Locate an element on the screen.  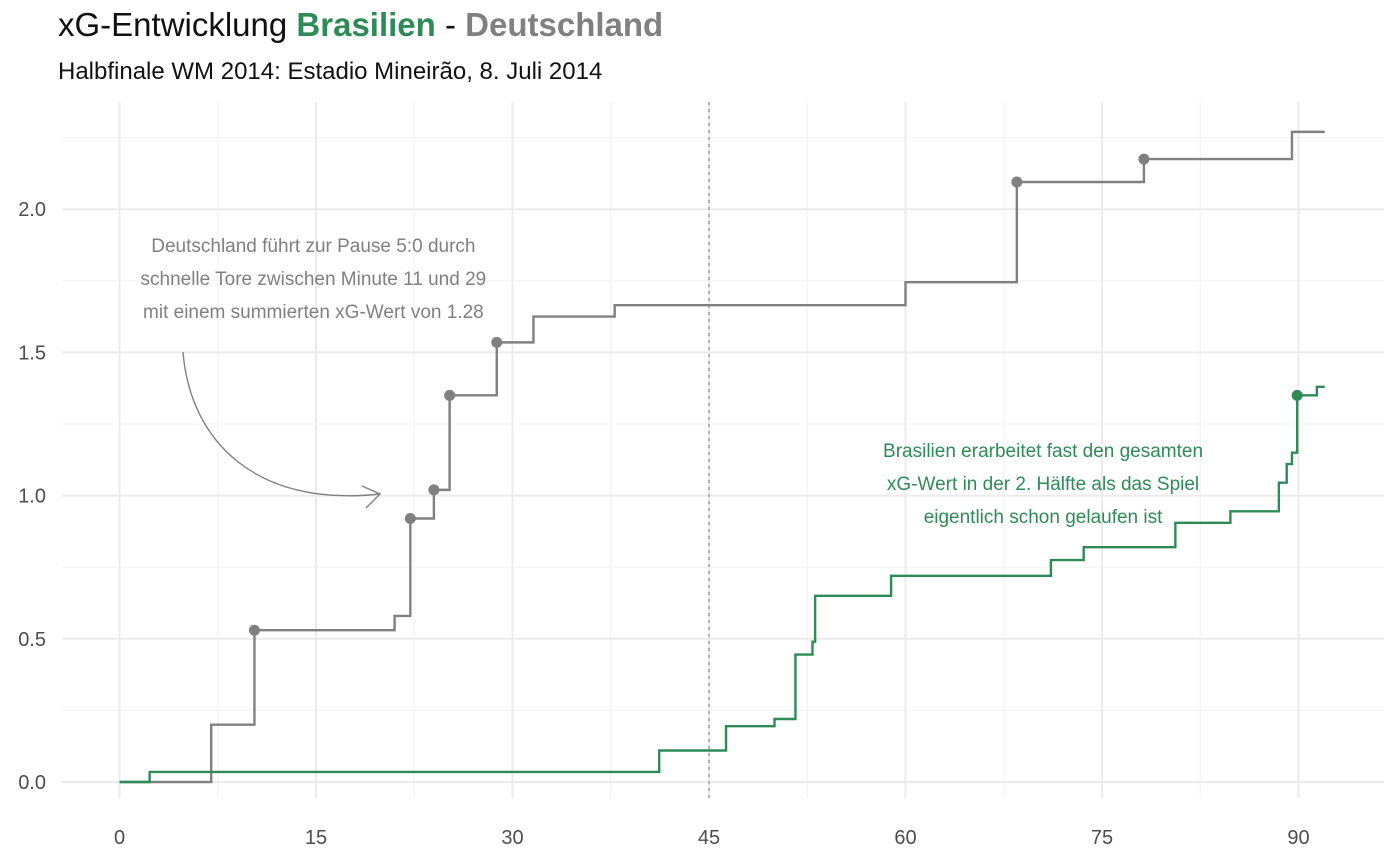
chart-title: xG-Entwicklung Brasilien - Deutschland is located at coordinates (360, 25).